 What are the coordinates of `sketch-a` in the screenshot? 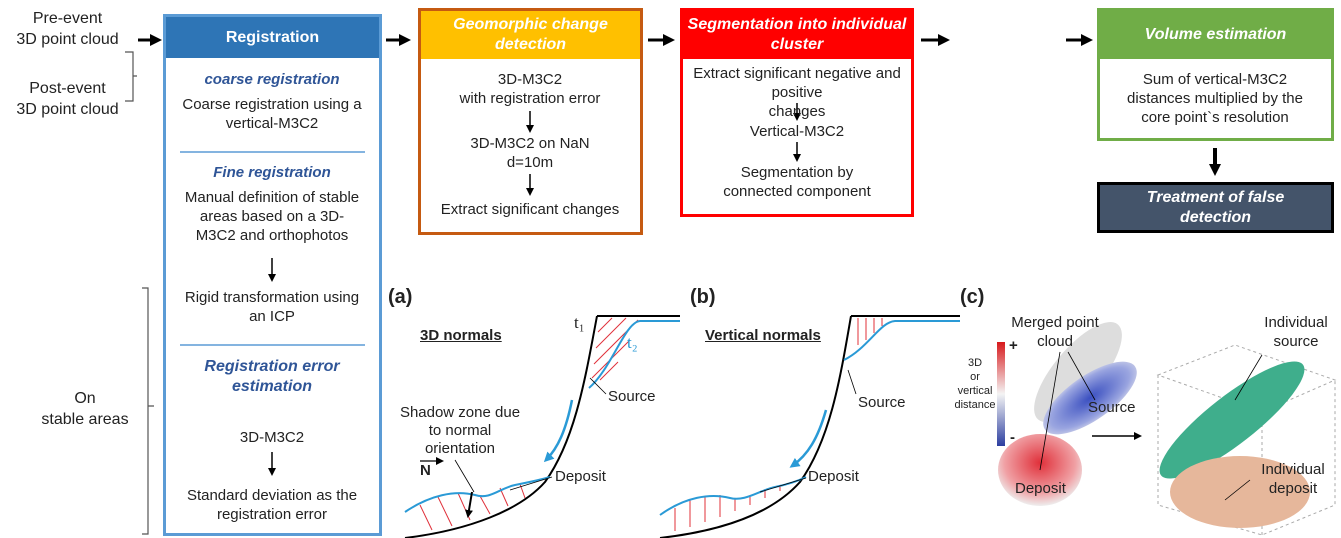 It's located at (542, 426).